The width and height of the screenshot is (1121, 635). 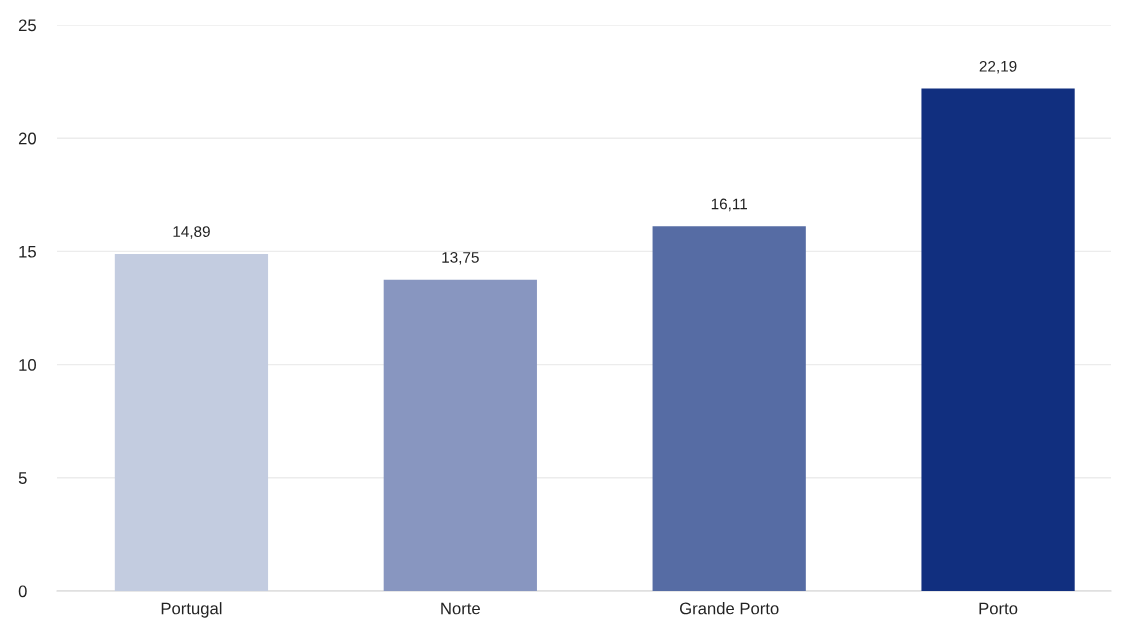 I want to click on y-tick-label: 25, so click(x=27, y=25).